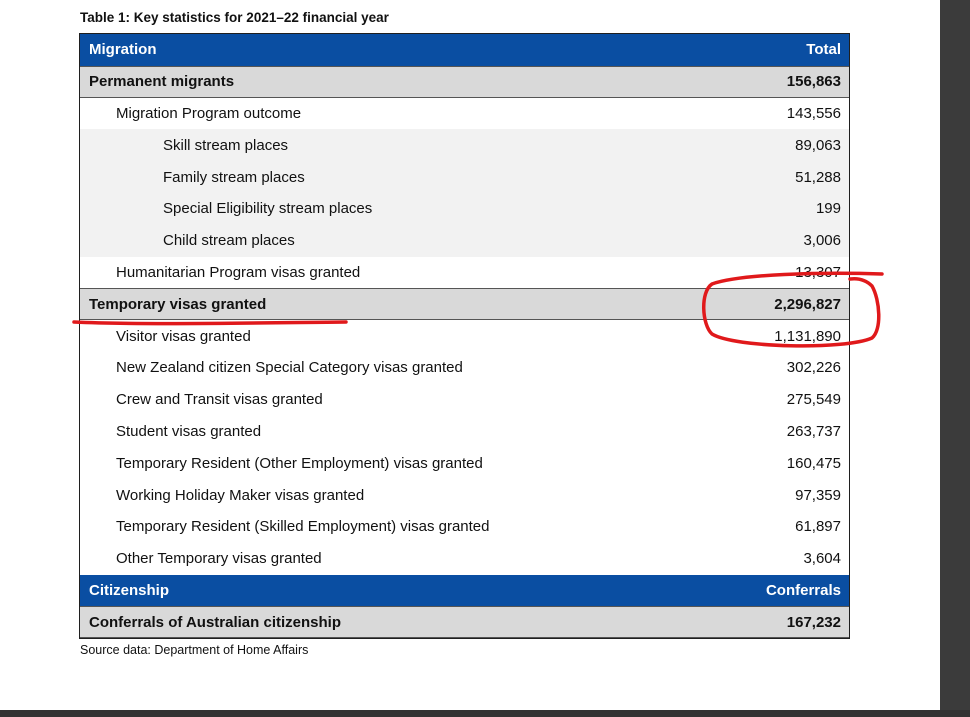  What do you see at coordinates (178, 304) in the screenshot?
I see `row-label: Temporary visas granted` at bounding box center [178, 304].